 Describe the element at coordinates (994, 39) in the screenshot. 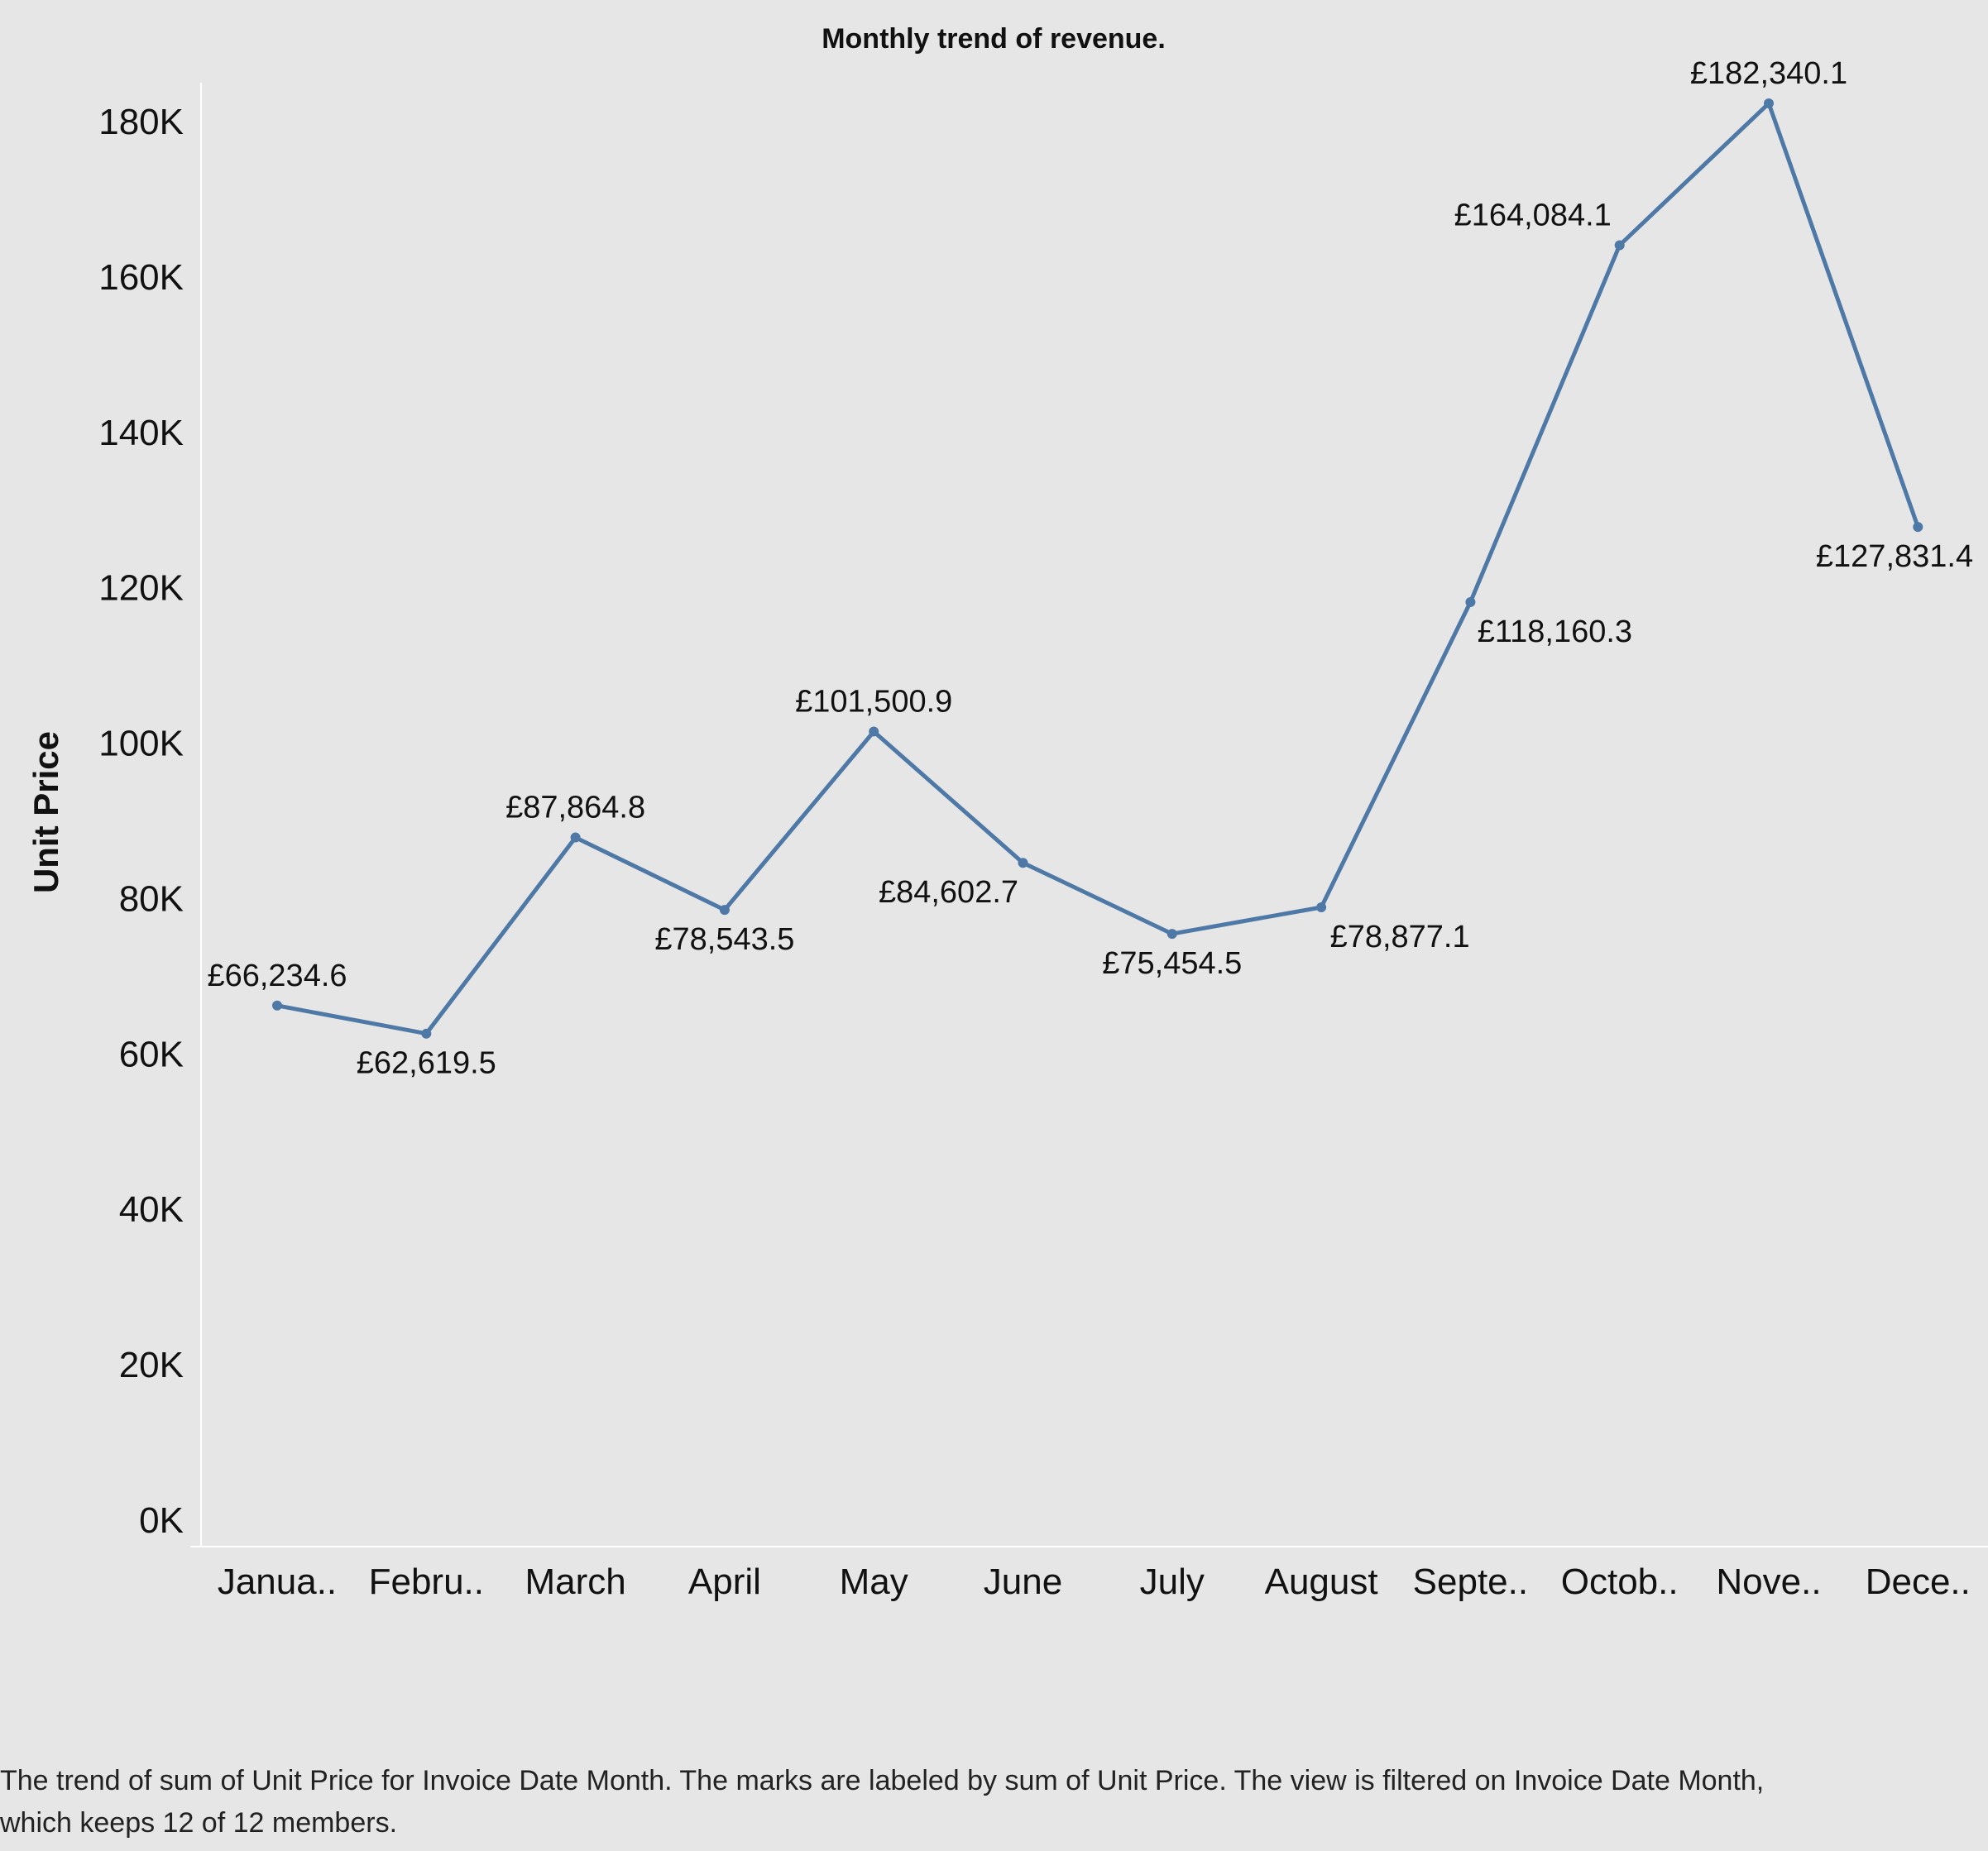

I see `chart-title: Monthly trend of revenue.` at that location.